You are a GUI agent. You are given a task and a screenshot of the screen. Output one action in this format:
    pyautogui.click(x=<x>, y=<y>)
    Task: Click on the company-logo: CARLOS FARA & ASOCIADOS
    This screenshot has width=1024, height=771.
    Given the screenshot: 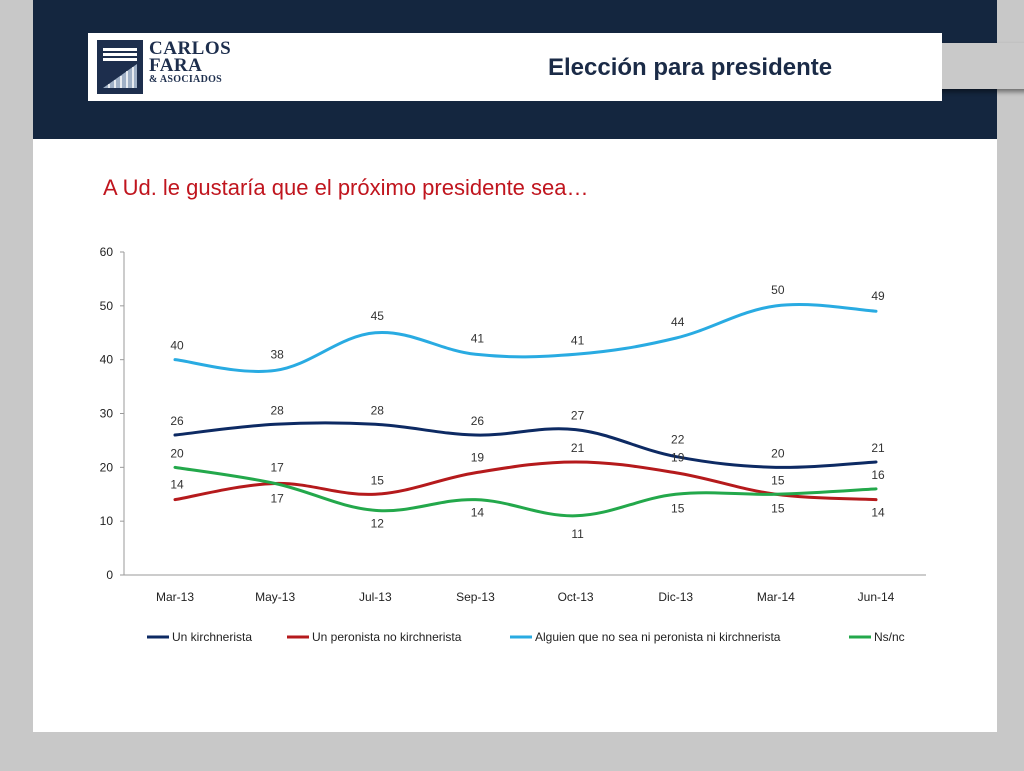 What is the action you would take?
    pyautogui.click(x=172, y=66)
    